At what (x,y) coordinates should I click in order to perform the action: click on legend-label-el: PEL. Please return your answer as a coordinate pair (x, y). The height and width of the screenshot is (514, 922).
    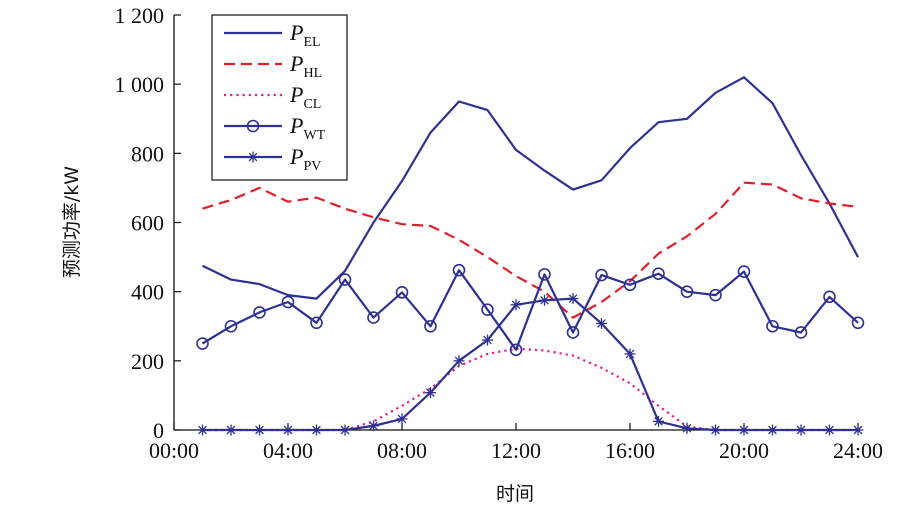
    Looking at the image, I should click on (305, 35).